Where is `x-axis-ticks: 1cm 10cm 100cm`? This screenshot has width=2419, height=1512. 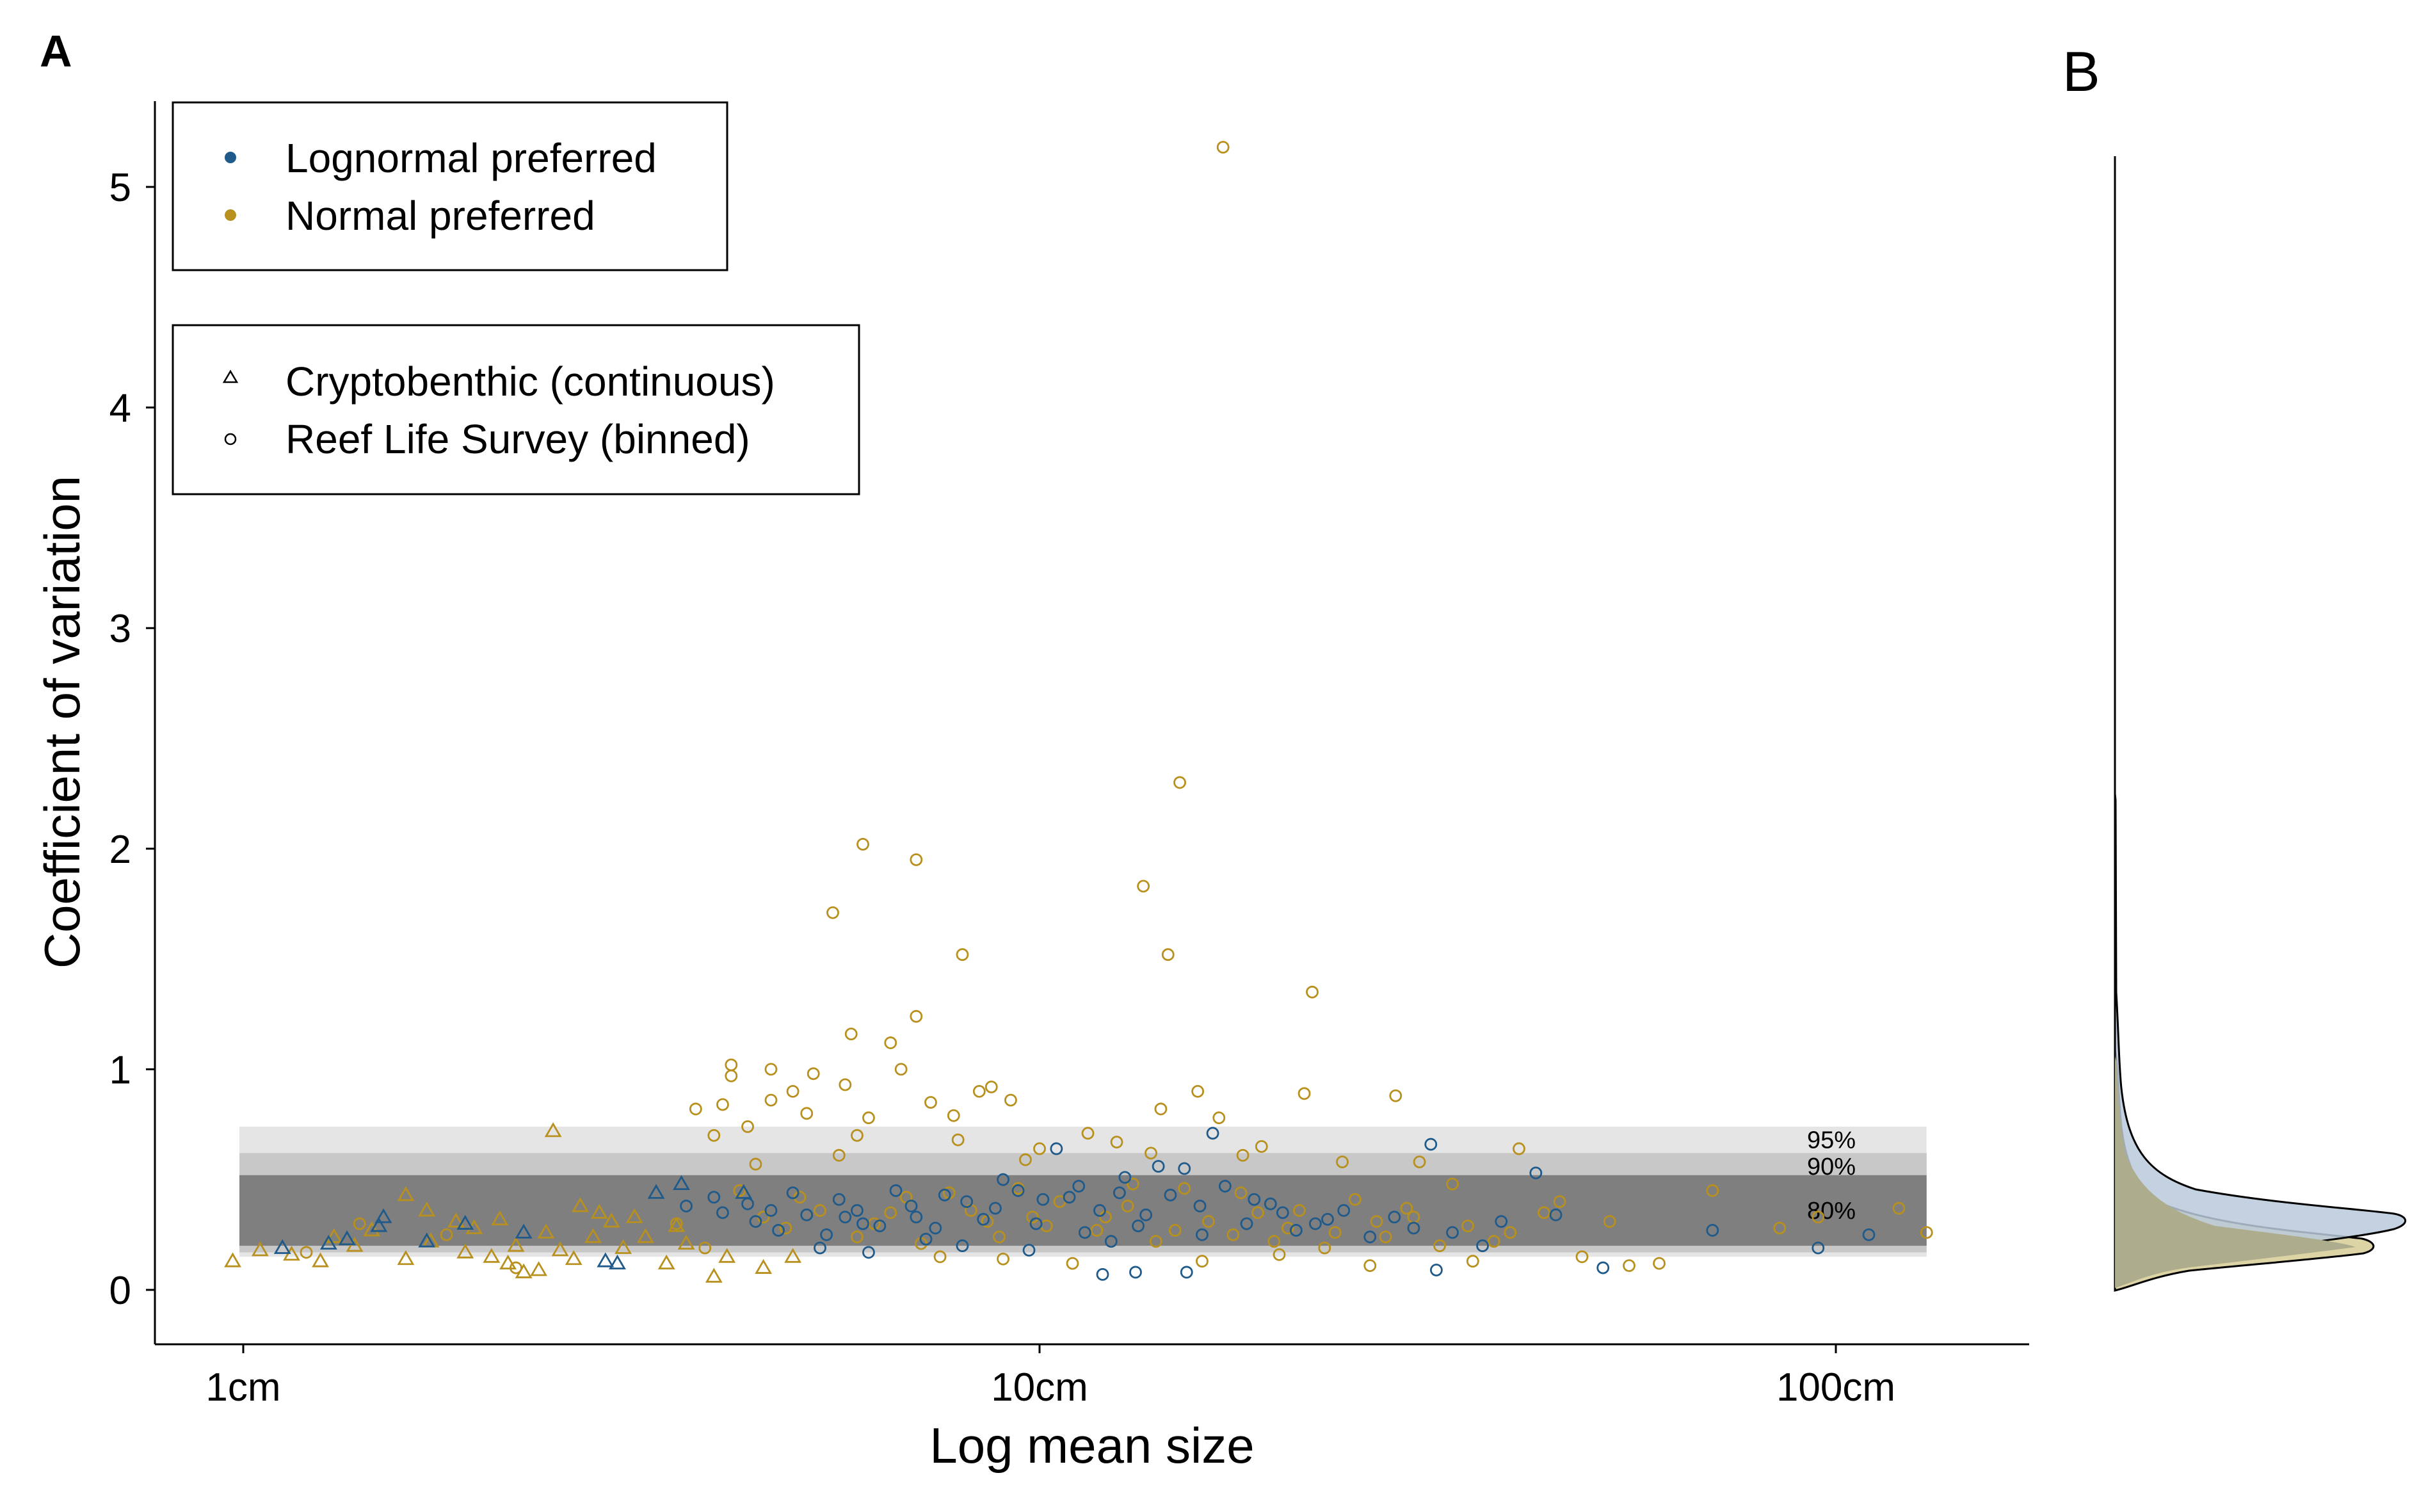 x-axis-ticks: 1cm 10cm 100cm is located at coordinates (1050, 1377).